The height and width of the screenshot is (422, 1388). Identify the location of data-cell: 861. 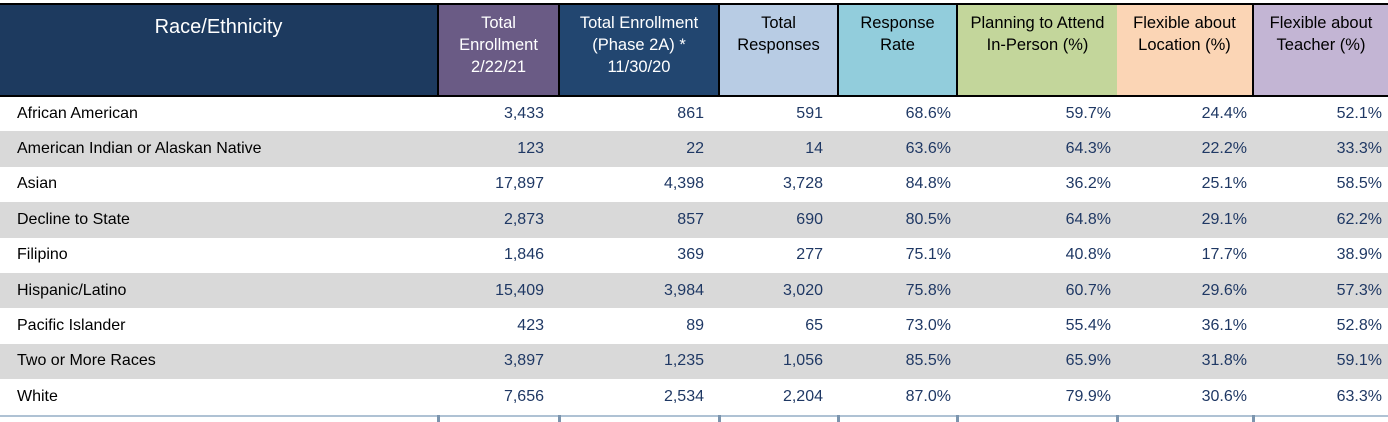
(639, 114).